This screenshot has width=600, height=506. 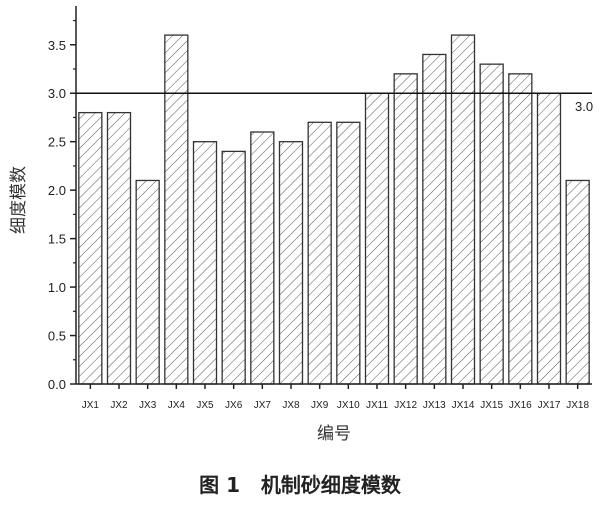 What do you see at coordinates (319, 253) in the screenshot?
I see `bar-JX9` at bounding box center [319, 253].